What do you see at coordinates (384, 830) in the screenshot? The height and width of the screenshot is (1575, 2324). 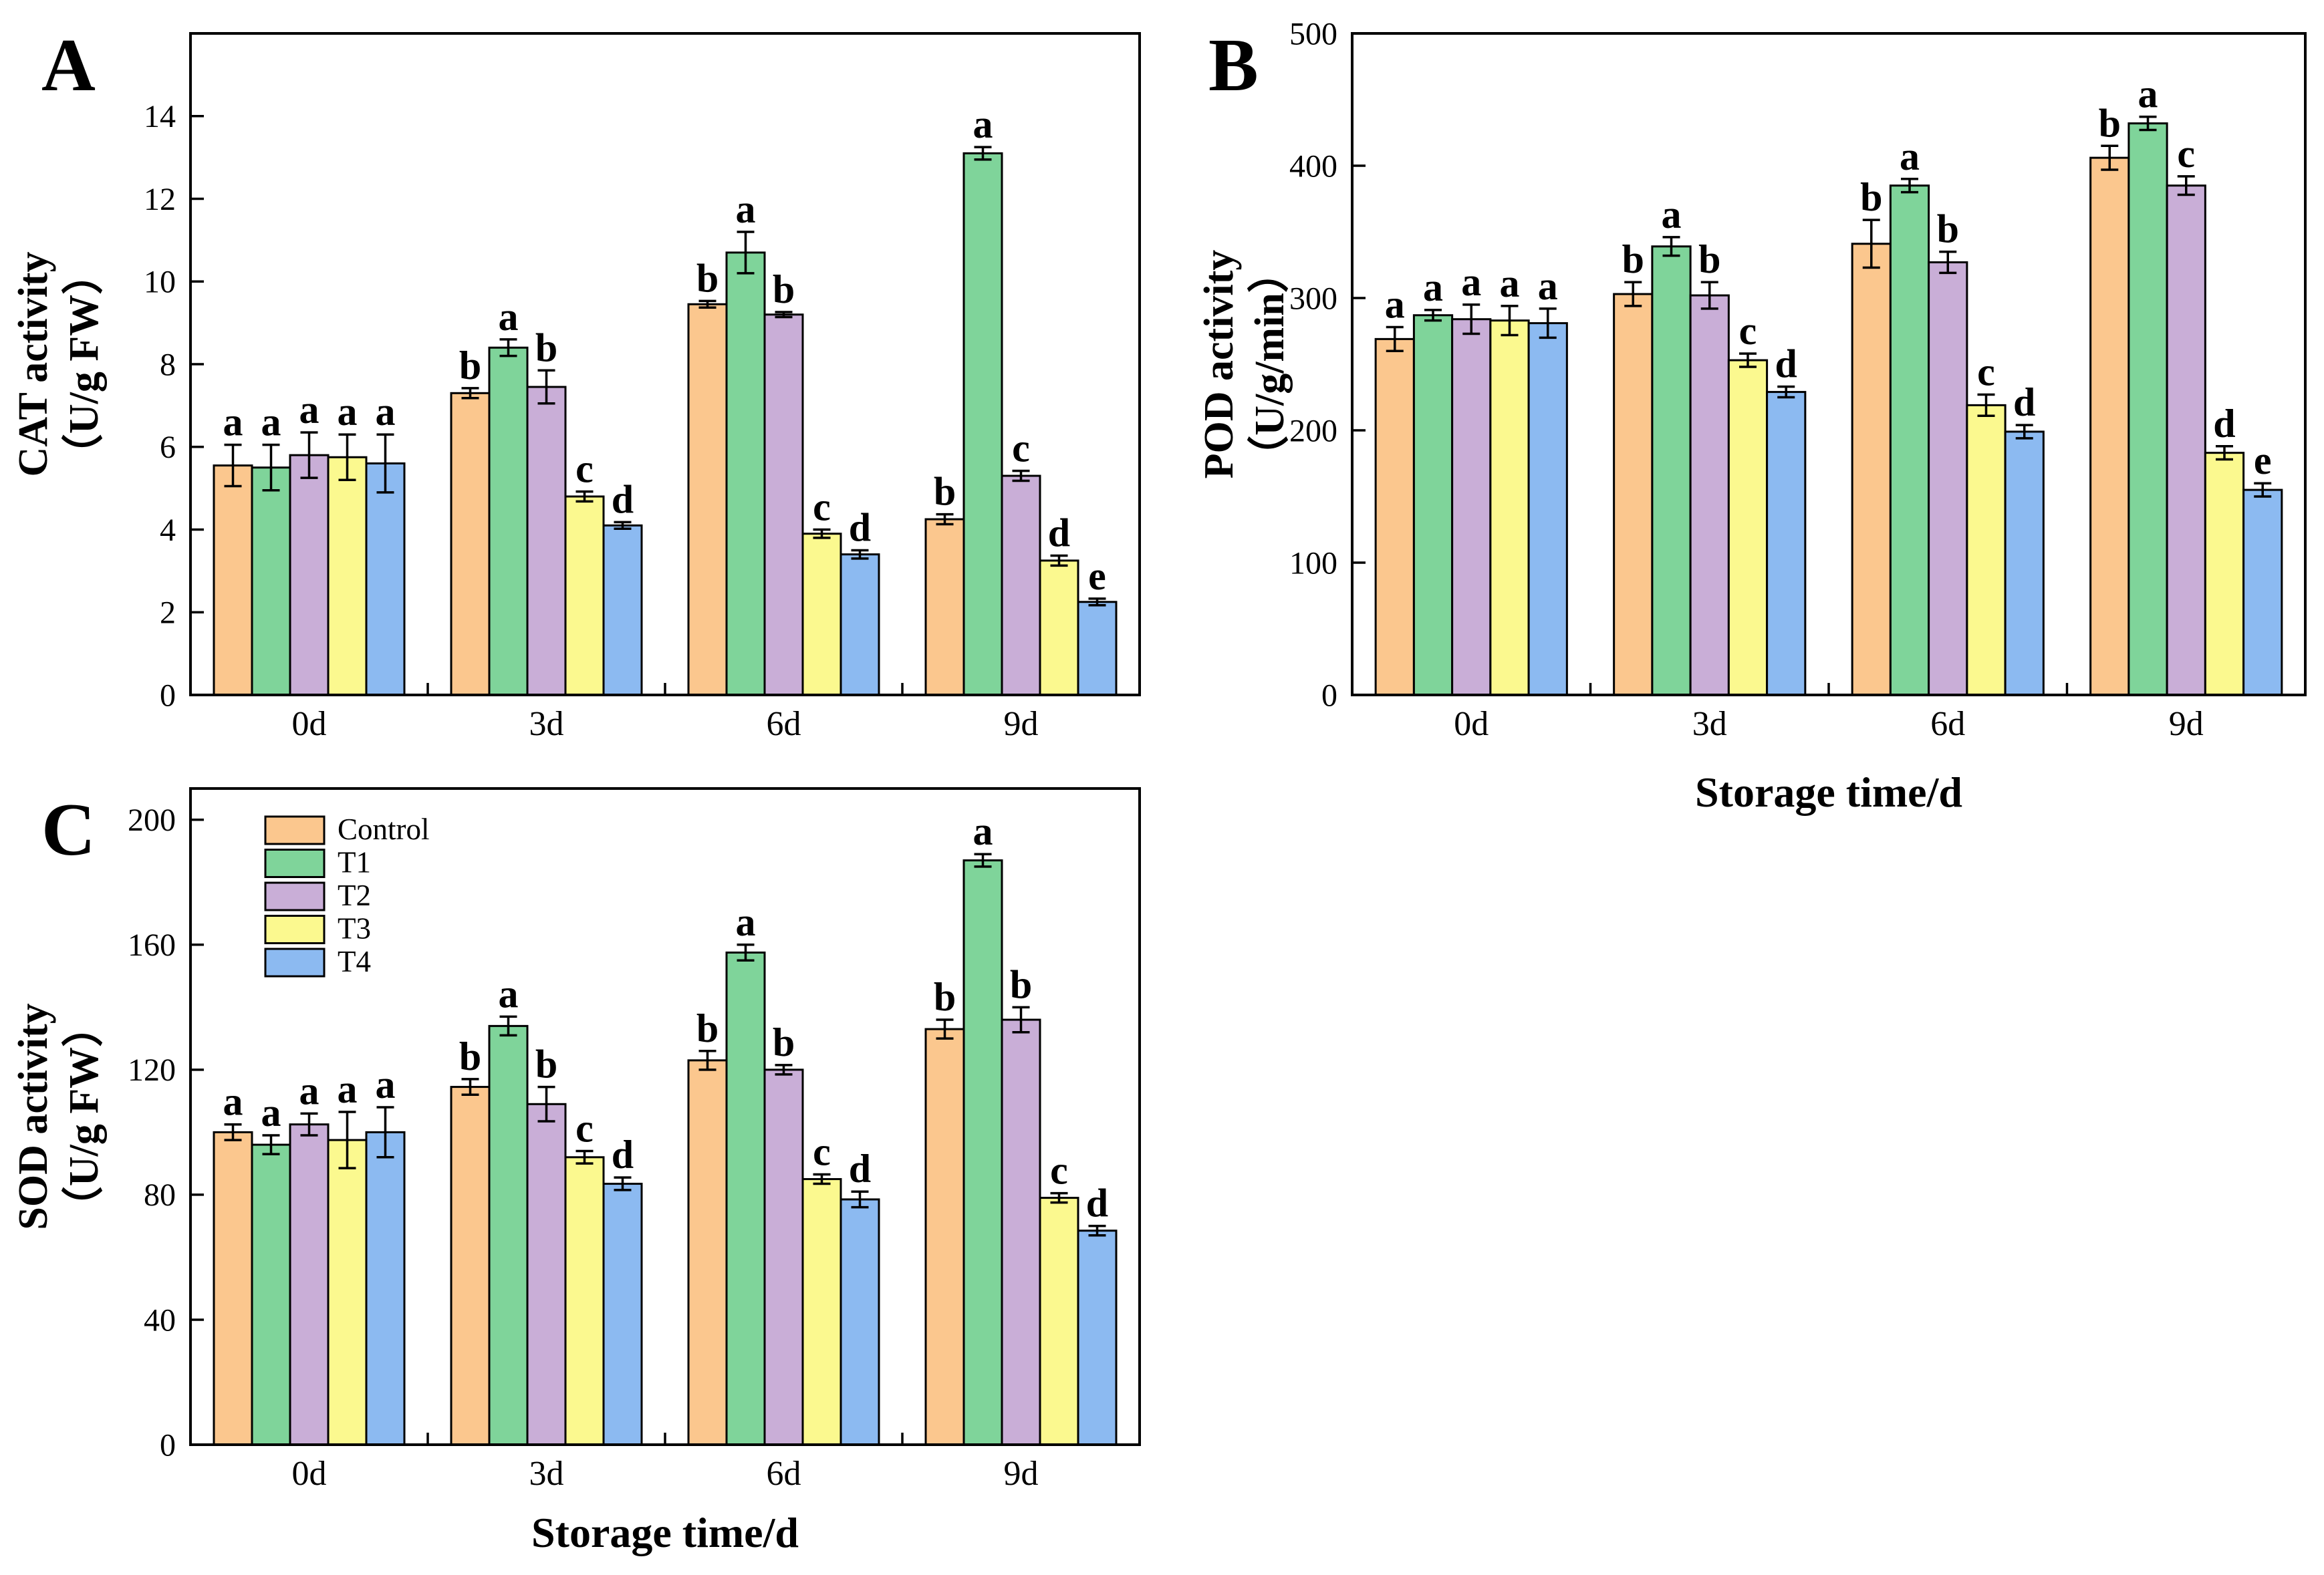 I see `legend-label: Control` at bounding box center [384, 830].